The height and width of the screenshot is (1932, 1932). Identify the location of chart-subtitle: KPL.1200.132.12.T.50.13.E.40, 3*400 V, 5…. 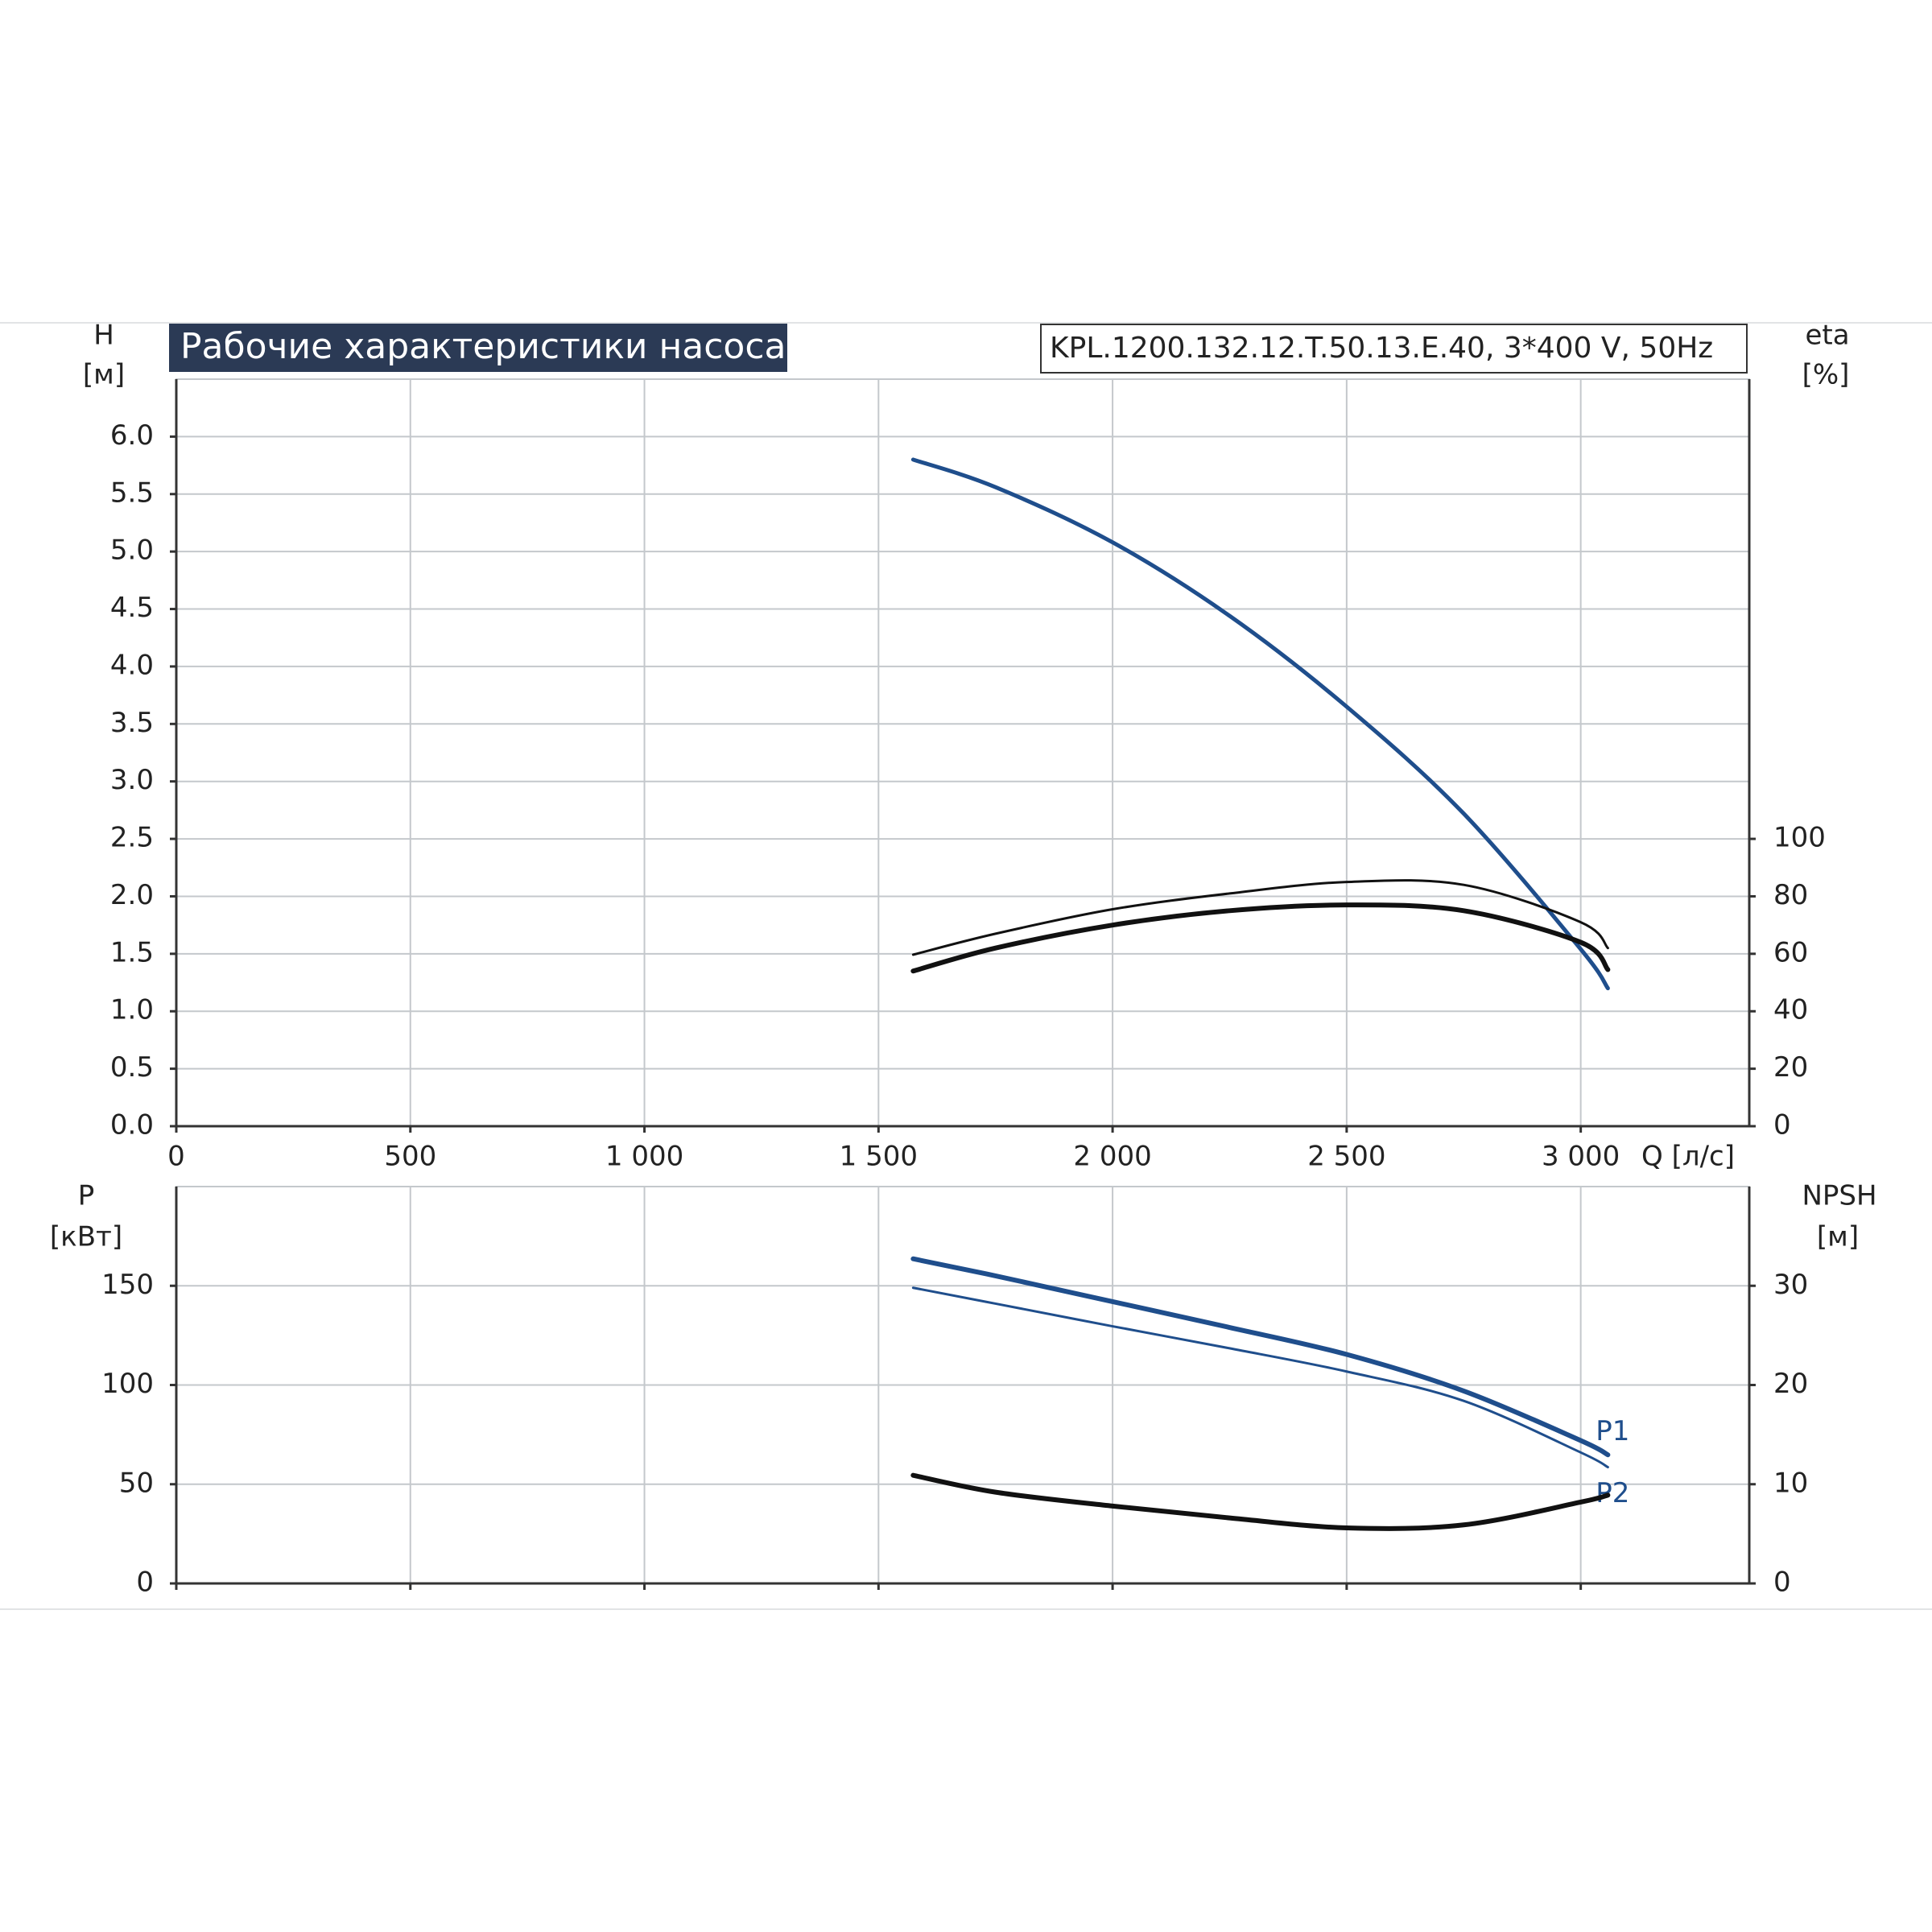
(1381, 348).